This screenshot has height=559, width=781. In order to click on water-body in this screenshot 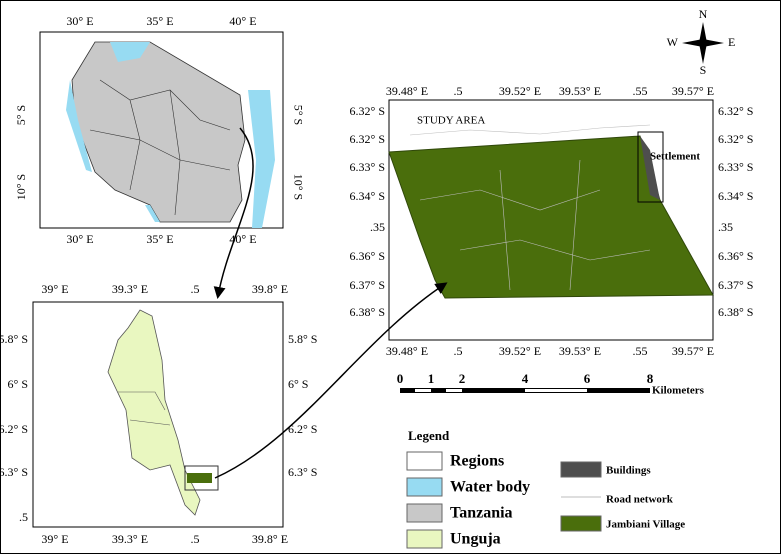, I will do `click(170, 135)`.